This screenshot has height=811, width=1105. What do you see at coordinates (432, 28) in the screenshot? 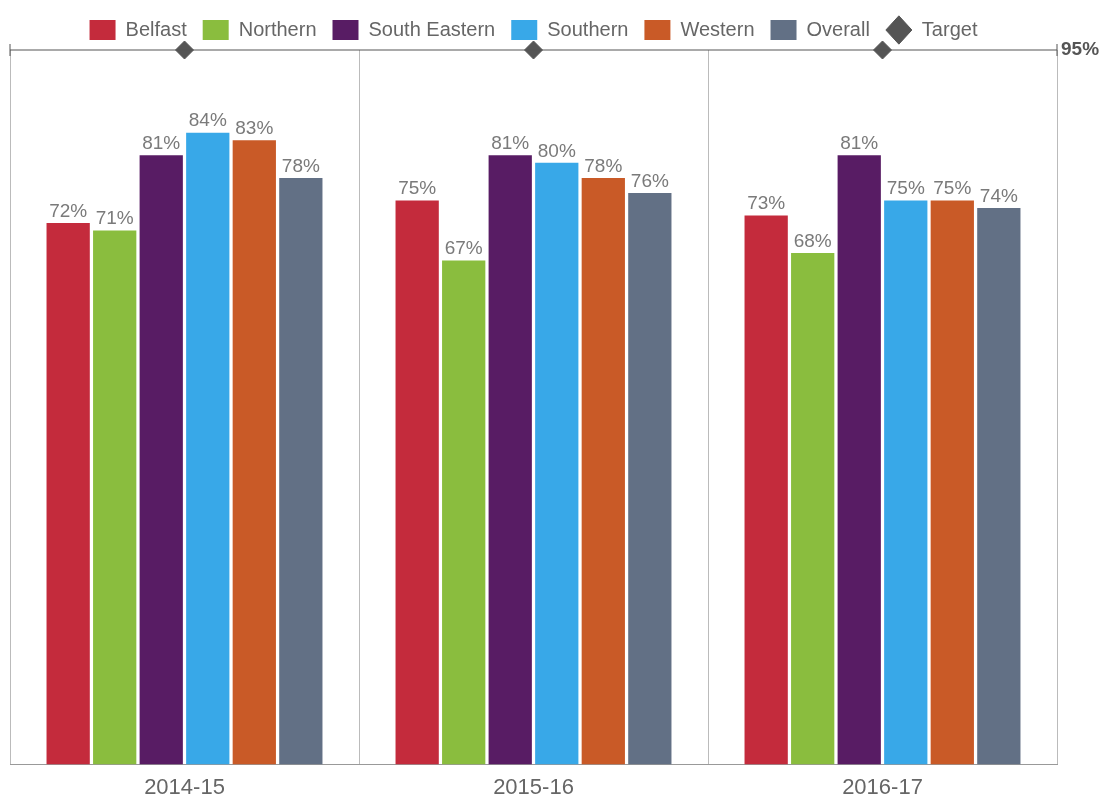
I see `legend-label: South Eastern` at bounding box center [432, 28].